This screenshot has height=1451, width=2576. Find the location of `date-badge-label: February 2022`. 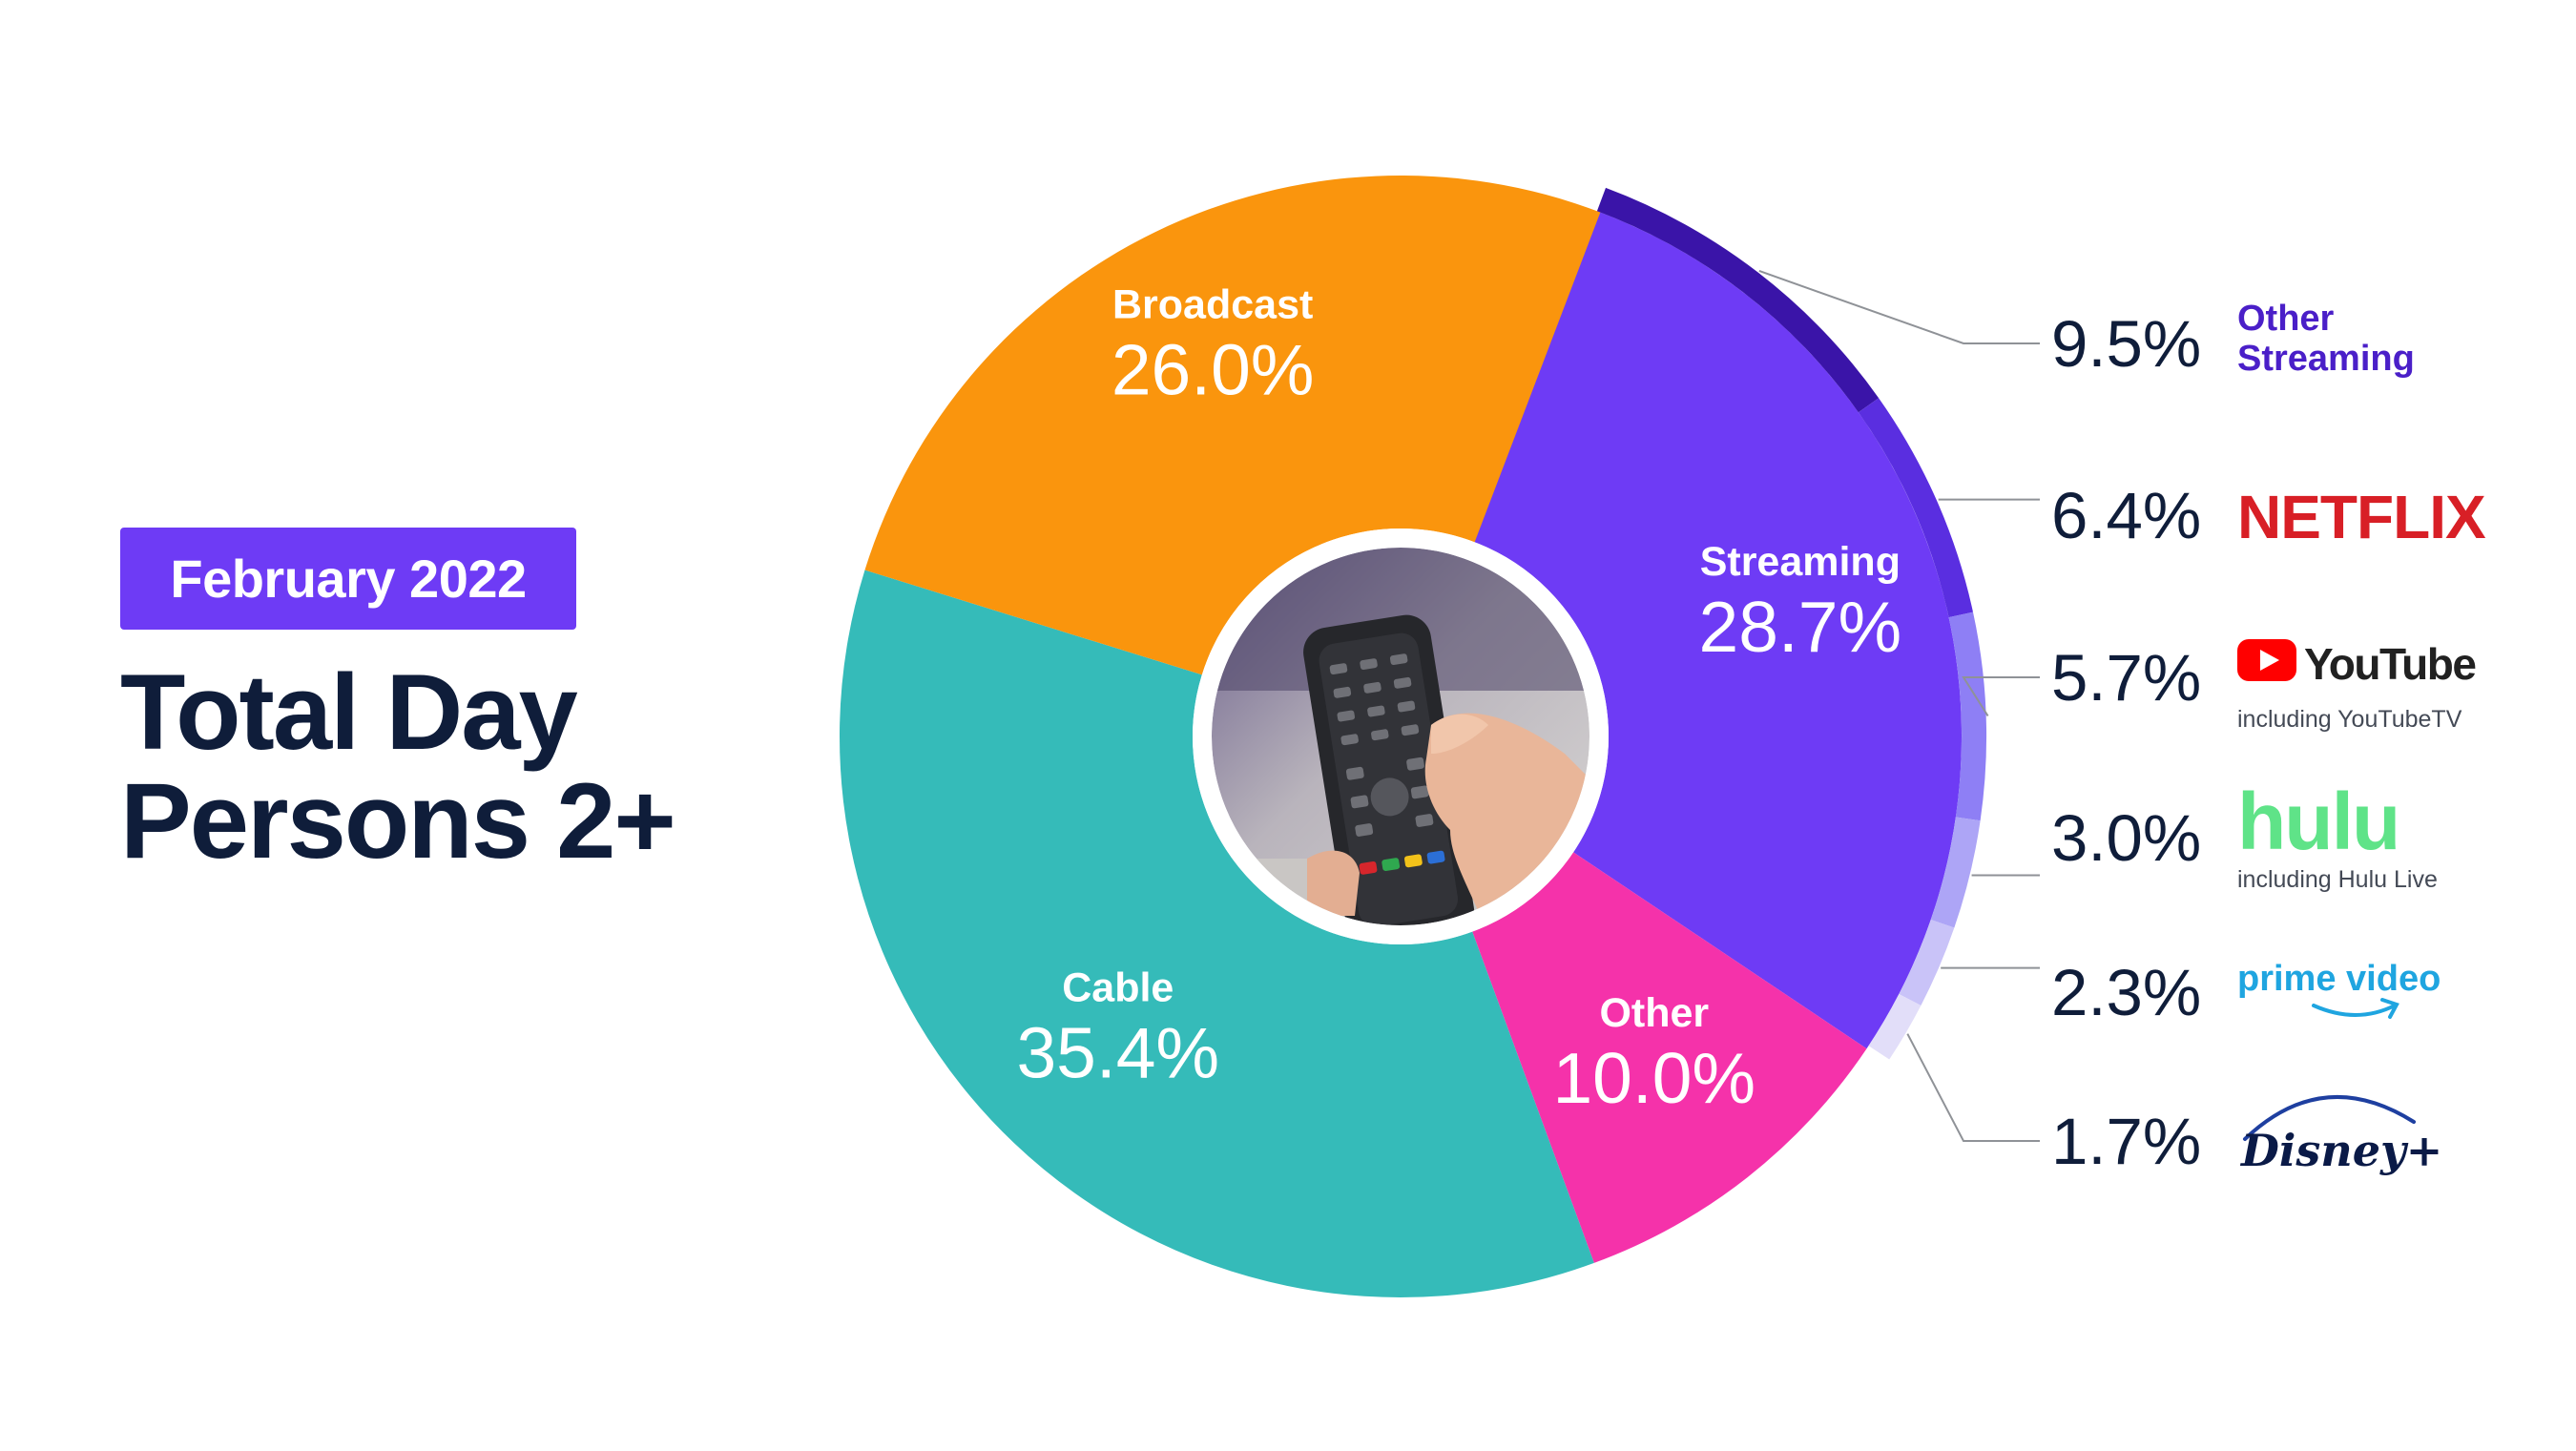

date-badge-label: February 2022 is located at coordinates (348, 579).